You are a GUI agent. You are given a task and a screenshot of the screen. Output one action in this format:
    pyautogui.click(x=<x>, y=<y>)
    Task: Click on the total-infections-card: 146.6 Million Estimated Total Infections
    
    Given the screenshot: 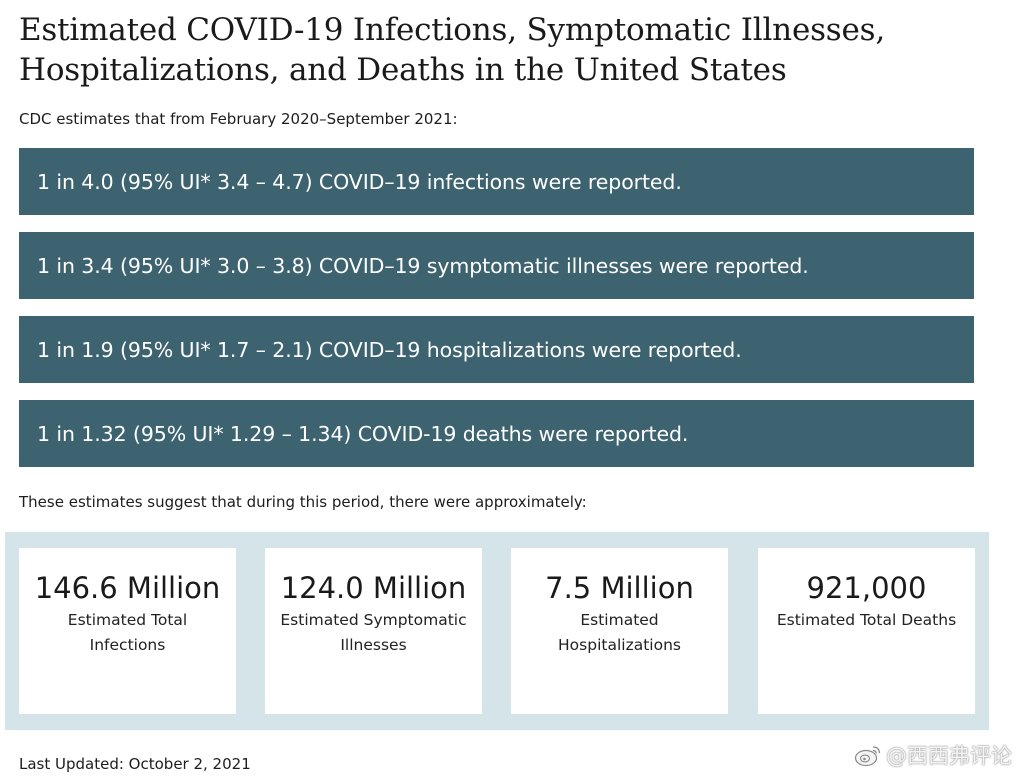 What is the action you would take?
    pyautogui.click(x=127, y=631)
    